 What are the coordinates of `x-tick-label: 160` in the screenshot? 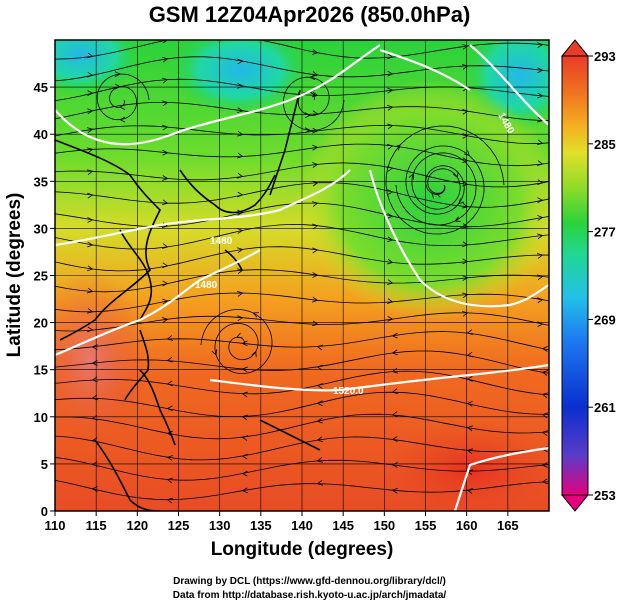 It's located at (467, 525).